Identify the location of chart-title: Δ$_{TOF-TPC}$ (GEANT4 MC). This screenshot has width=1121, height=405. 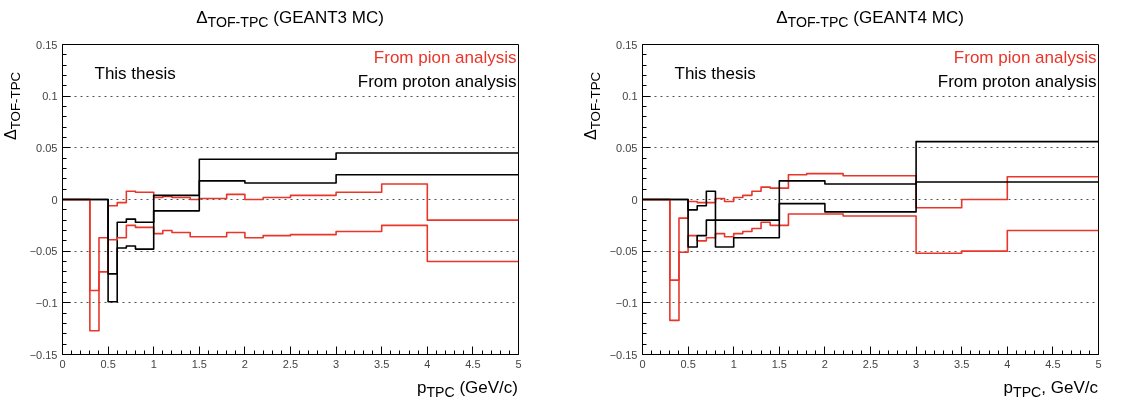
(870, 20).